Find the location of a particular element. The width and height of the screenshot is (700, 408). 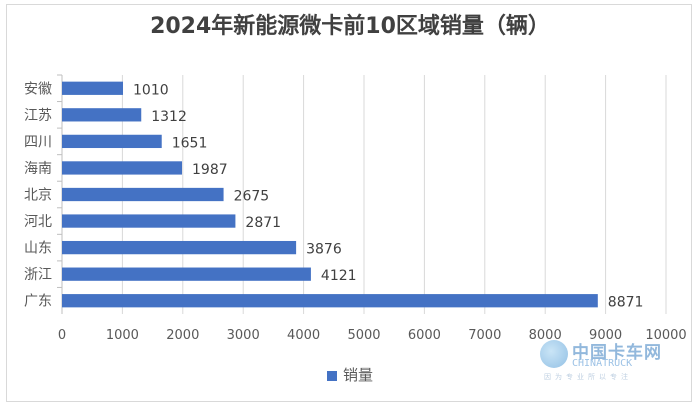

data-label: 1987 is located at coordinates (210, 170).